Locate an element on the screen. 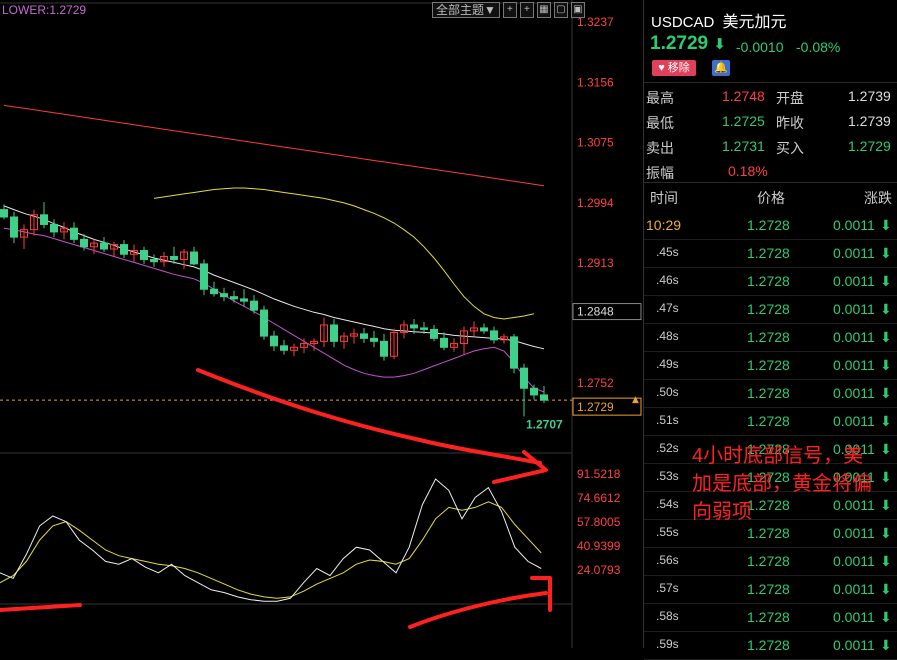  remove-label: 移除 is located at coordinates (678, 68).